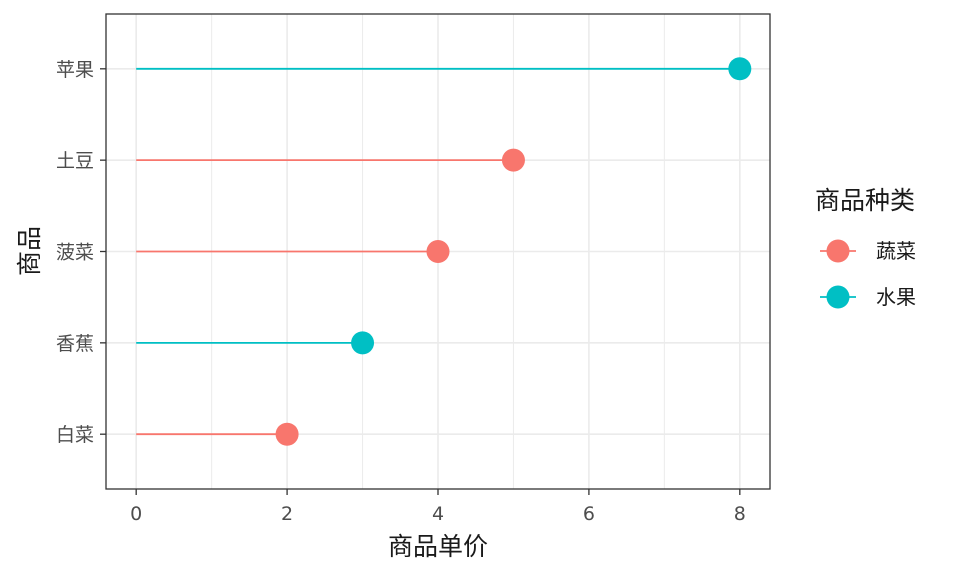 This screenshot has width=960, height=576. Describe the element at coordinates (75, 253) in the screenshot. I see `y-tick-label: 菠菜` at that location.